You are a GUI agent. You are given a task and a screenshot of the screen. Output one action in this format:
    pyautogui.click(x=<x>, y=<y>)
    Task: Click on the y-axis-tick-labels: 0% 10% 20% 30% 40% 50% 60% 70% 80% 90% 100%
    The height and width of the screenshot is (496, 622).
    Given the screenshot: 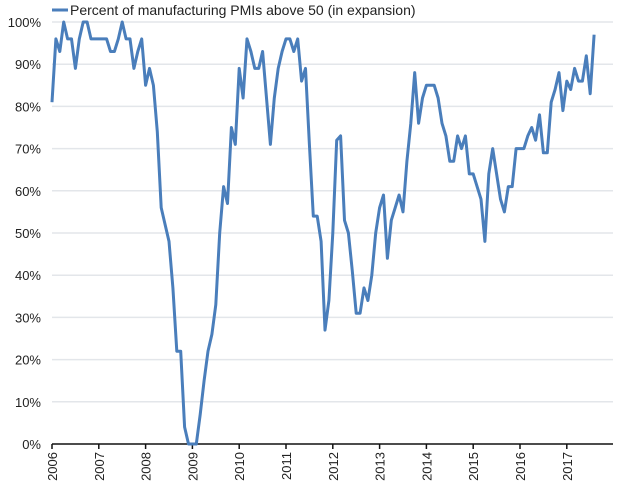 What is the action you would take?
    pyautogui.click(x=25, y=233)
    